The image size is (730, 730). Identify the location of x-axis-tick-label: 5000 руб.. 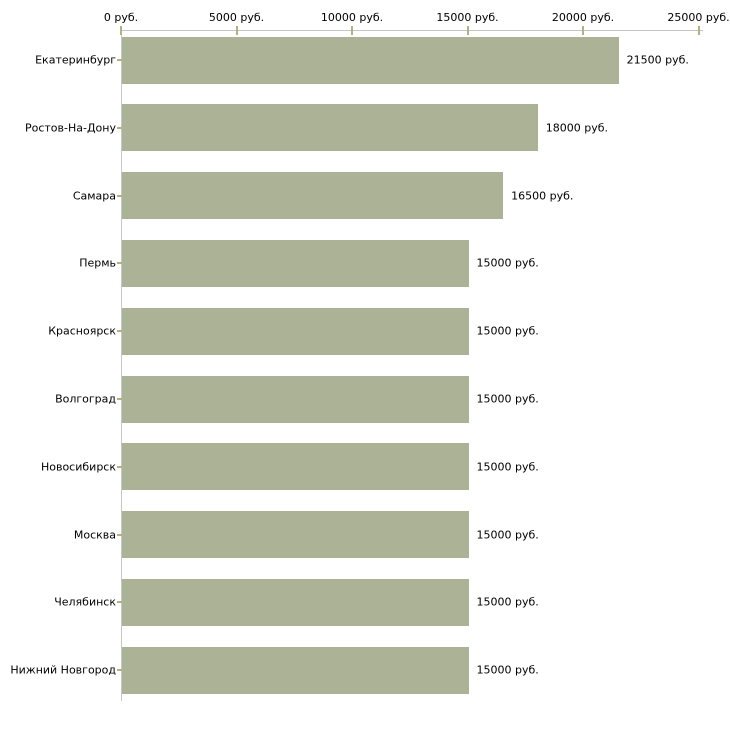
(236, 17).